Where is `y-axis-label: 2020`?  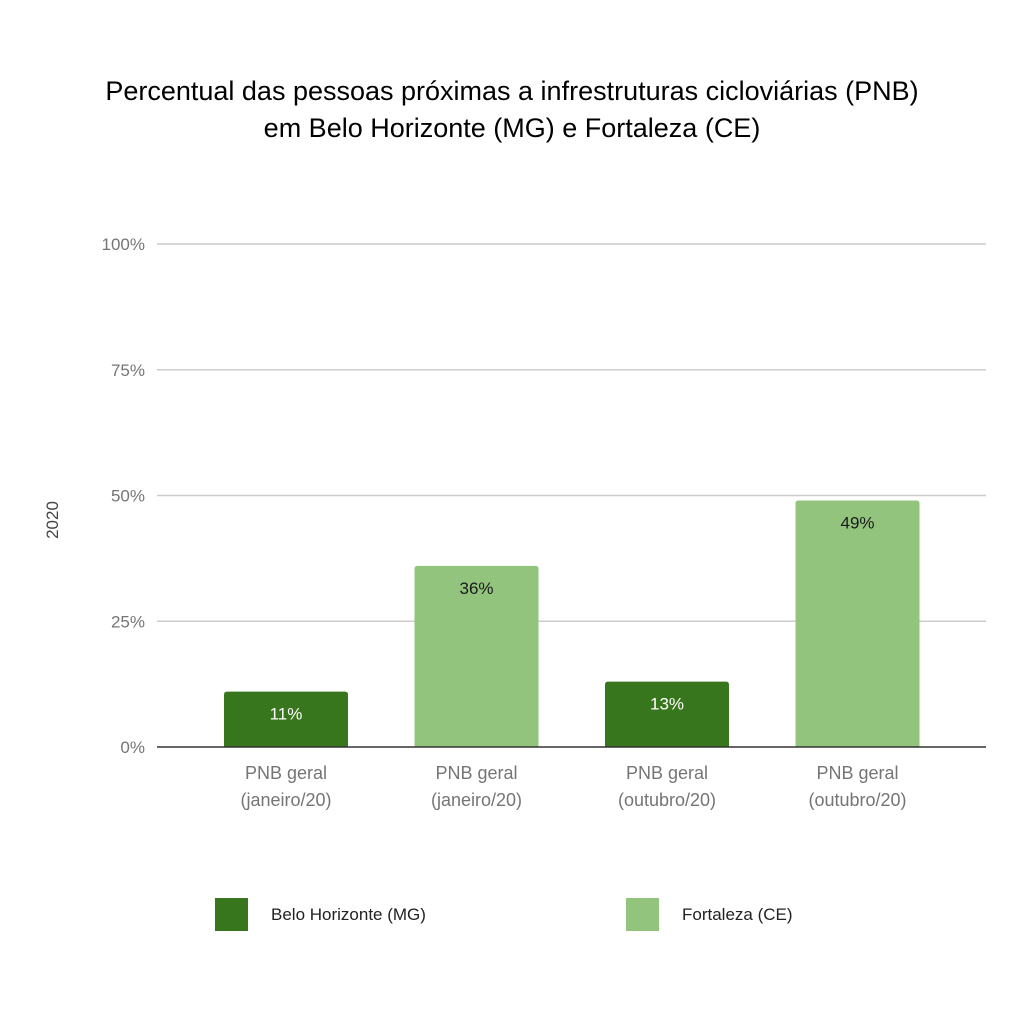 y-axis-label: 2020 is located at coordinates (52, 520).